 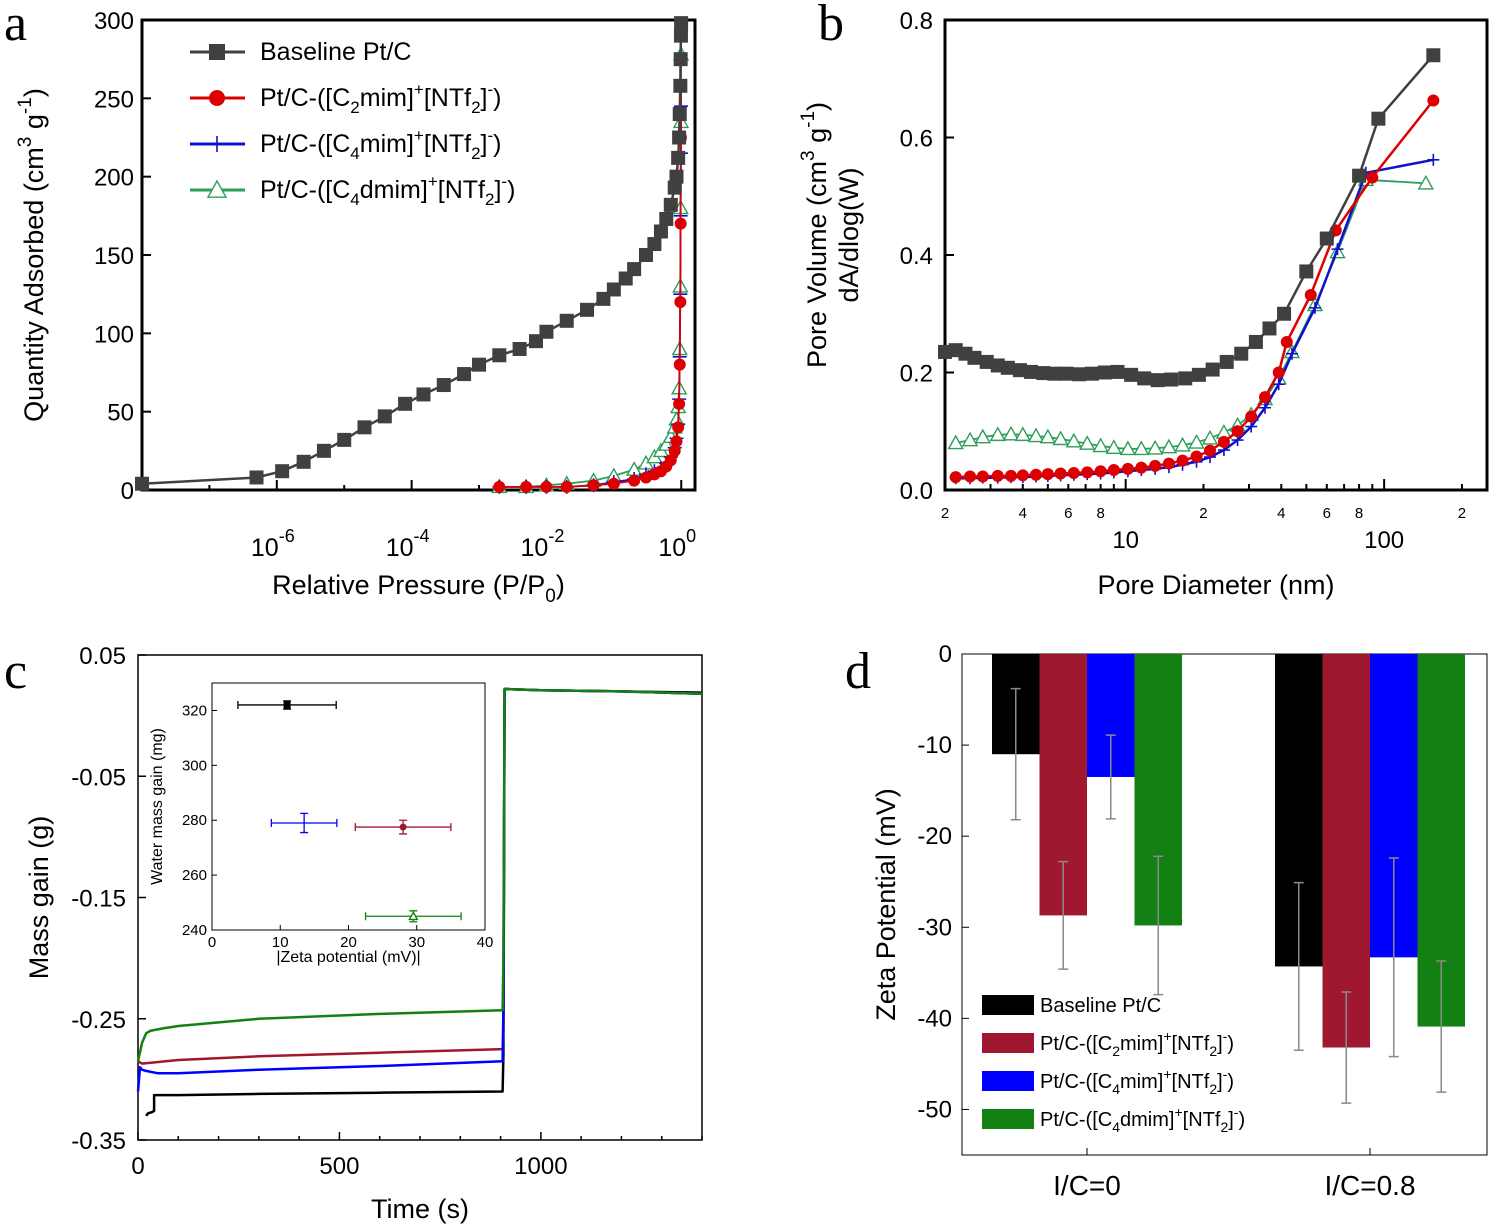 I want to click on x-axis-title: Time (s), so click(x=420, y=1209).